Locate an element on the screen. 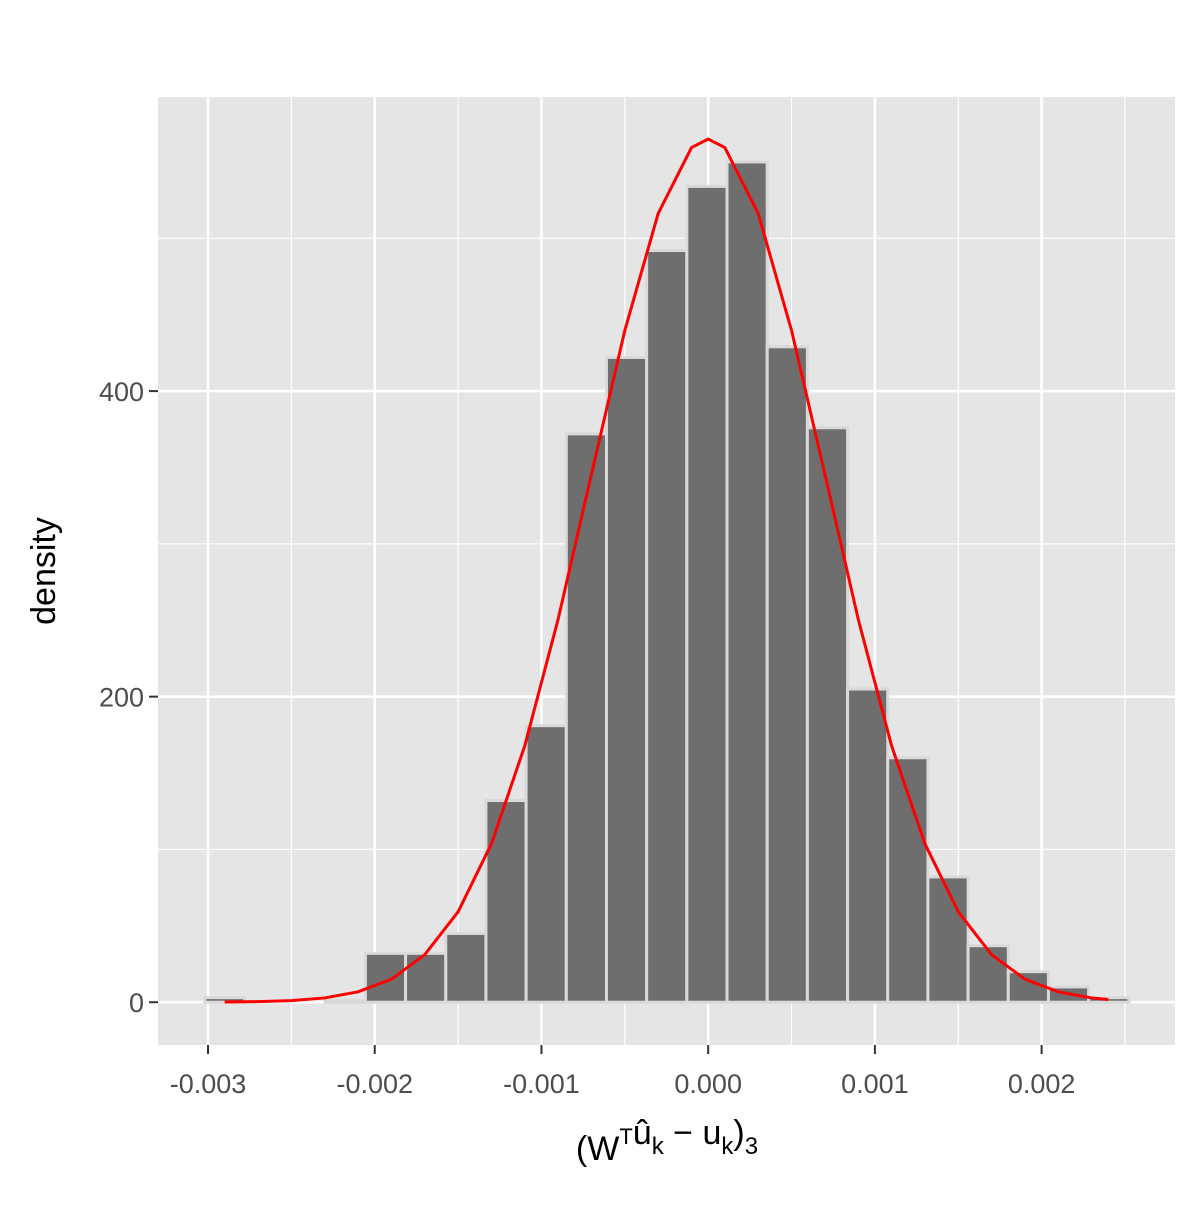 The image size is (1200, 1205). x-axis-label-part: T is located at coordinates (625, 1136).